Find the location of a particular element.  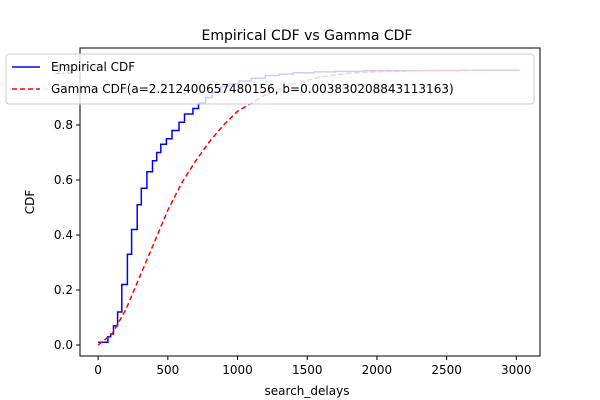

legend-box is located at coordinates (270, 79).